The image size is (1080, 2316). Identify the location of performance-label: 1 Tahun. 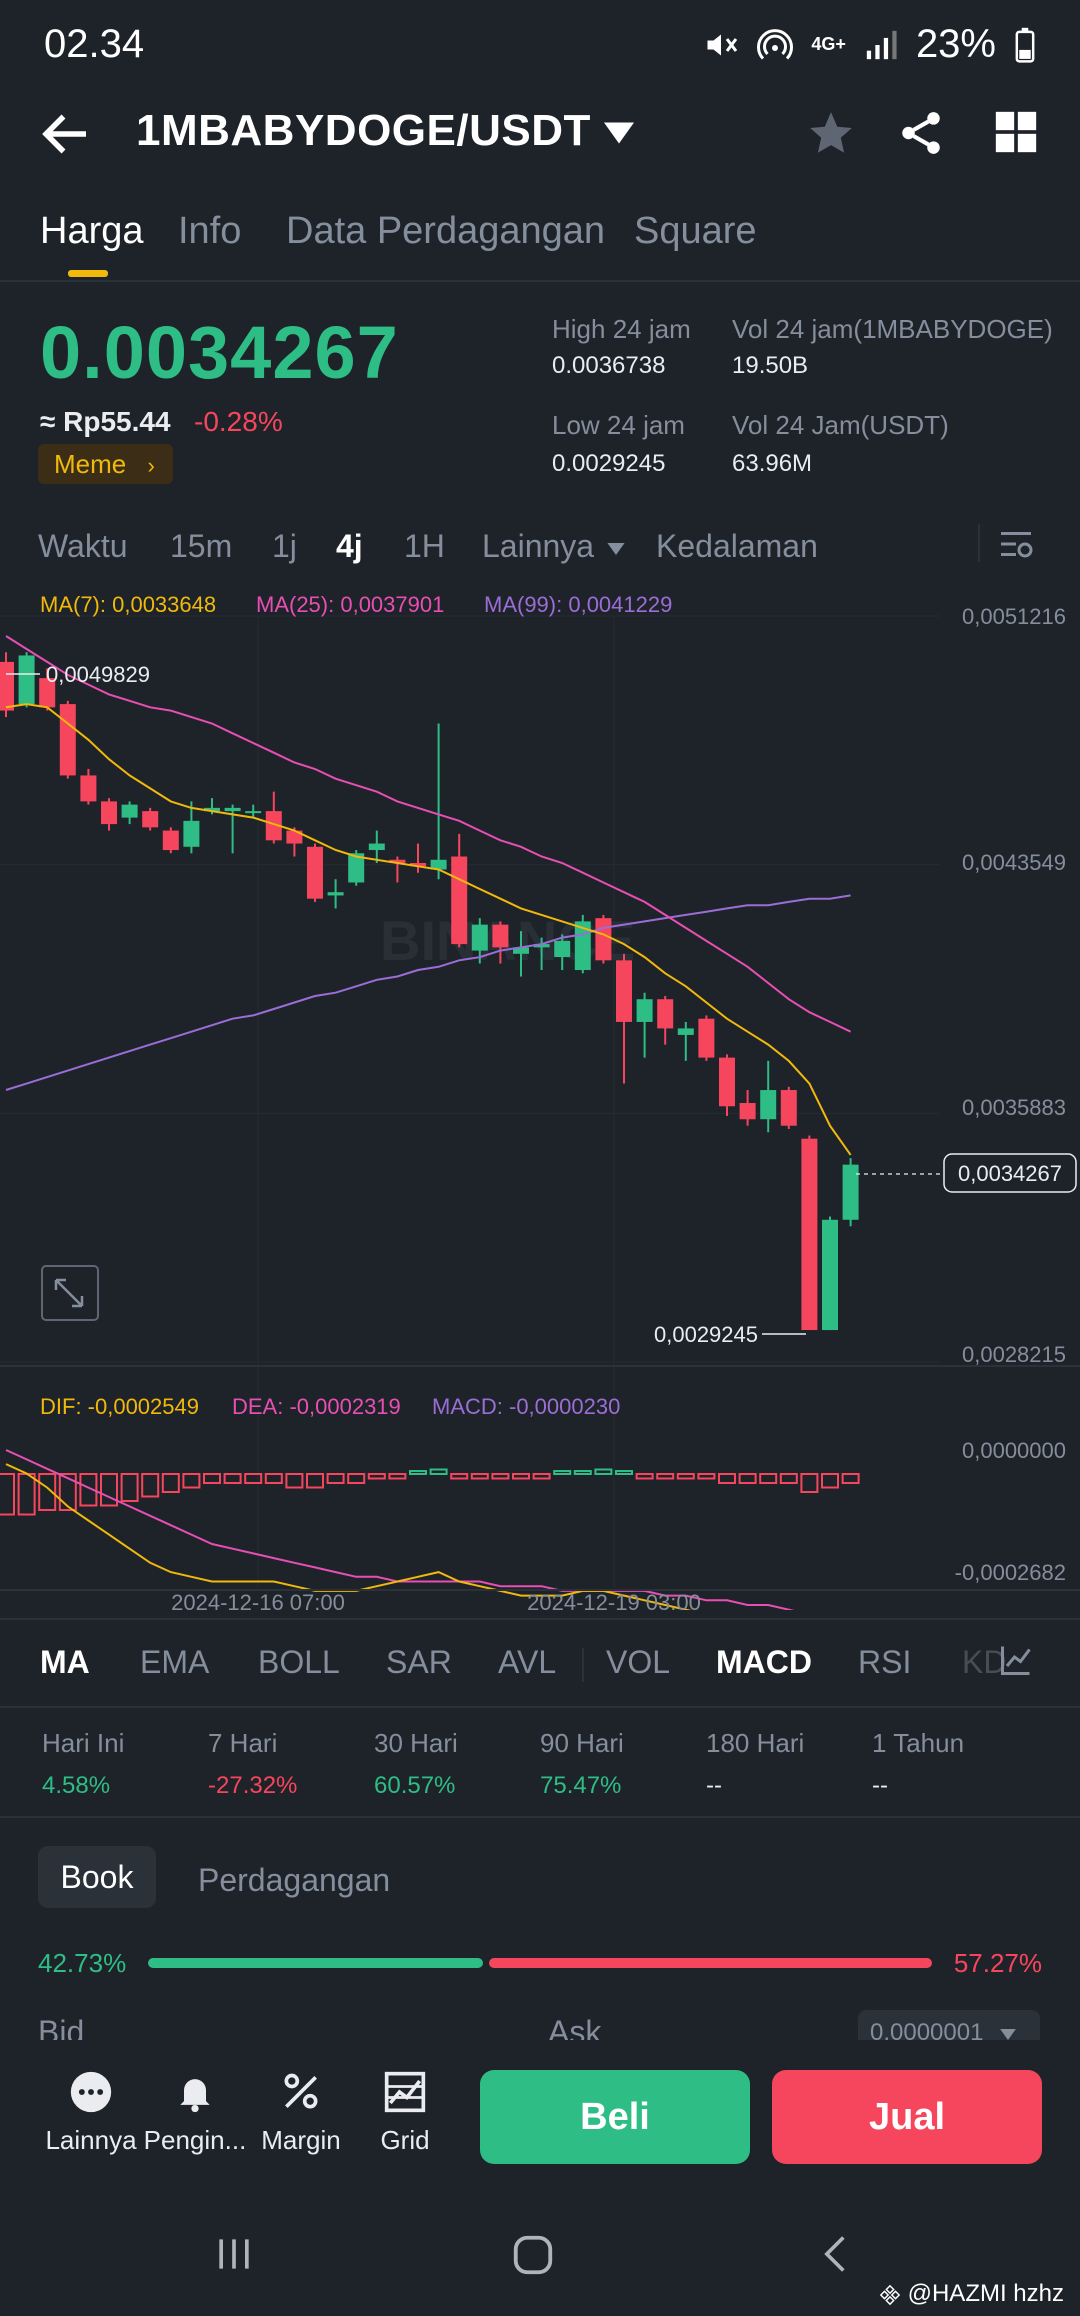
(918, 1743).